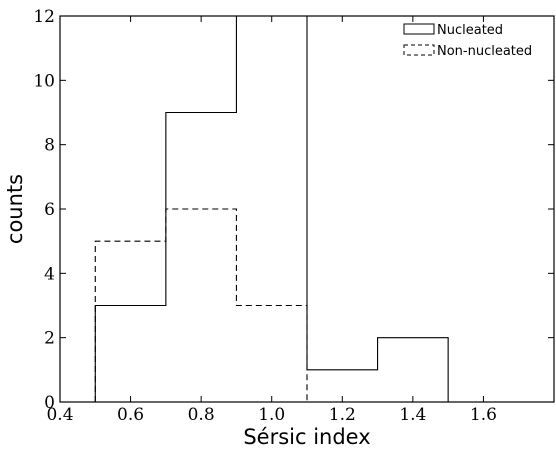 This screenshot has width=556, height=449. I want to click on y-tick-label: 0, so click(49, 403).